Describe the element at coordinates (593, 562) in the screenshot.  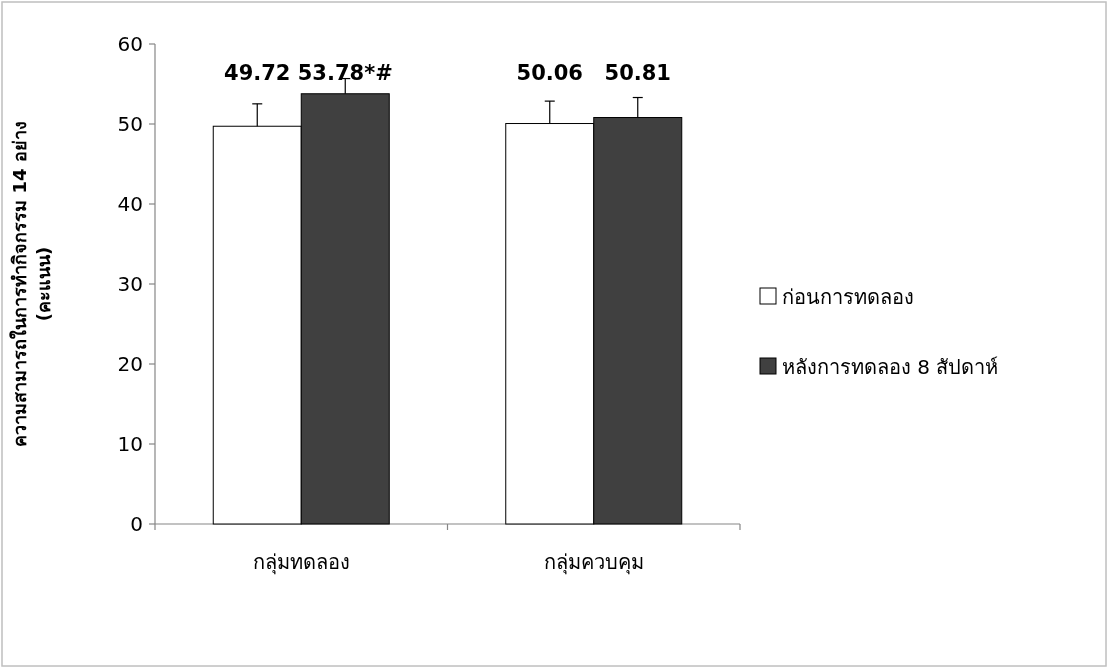
I see `x-tick-label: กลุ่มควบคุม` at that location.